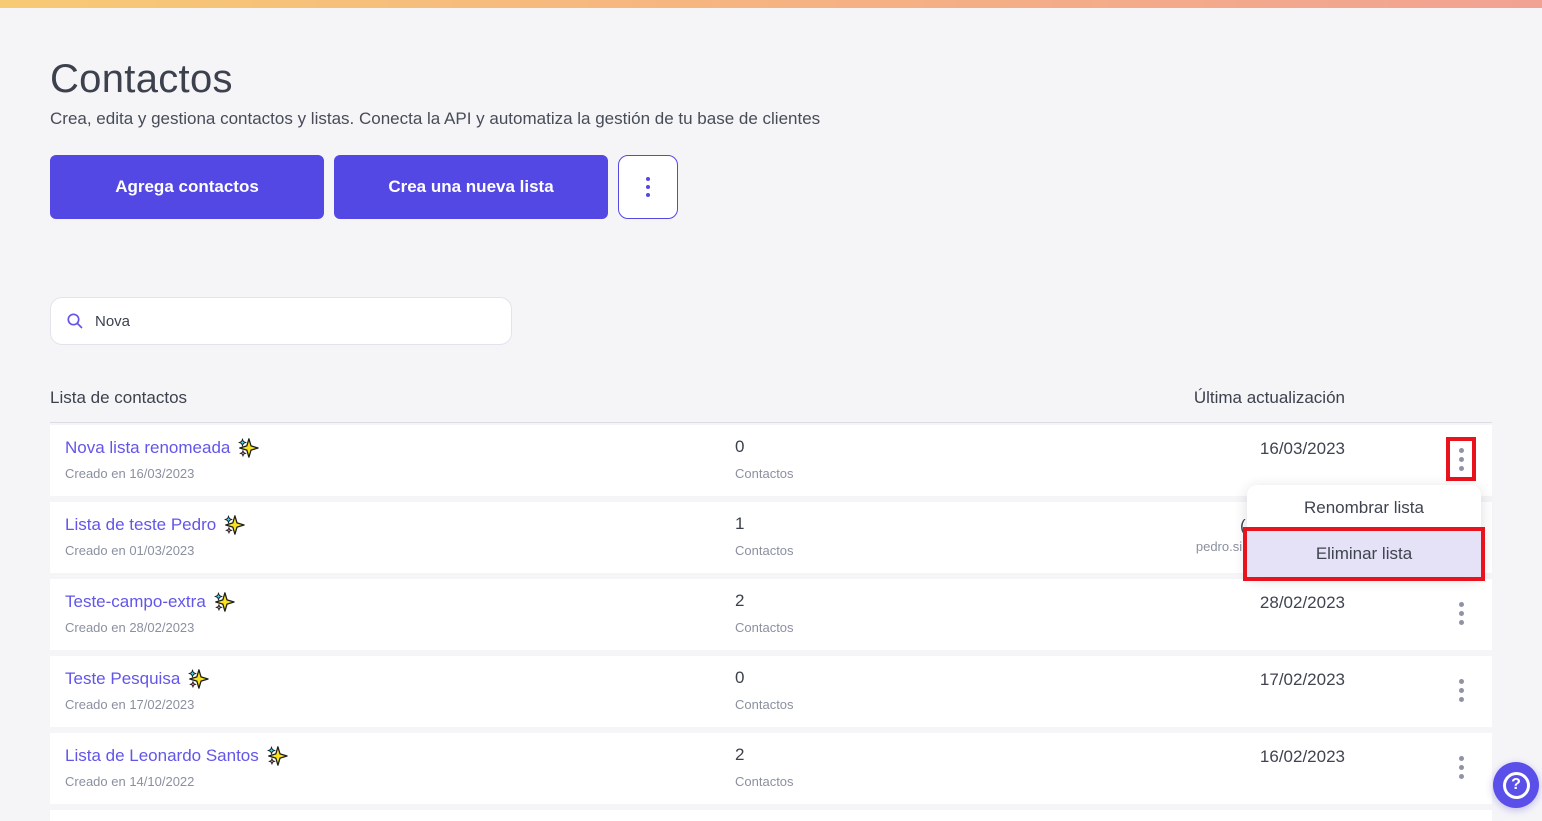 This screenshot has width=1542, height=821. I want to click on last-updated-date: 16/02/2023, so click(1302, 756).